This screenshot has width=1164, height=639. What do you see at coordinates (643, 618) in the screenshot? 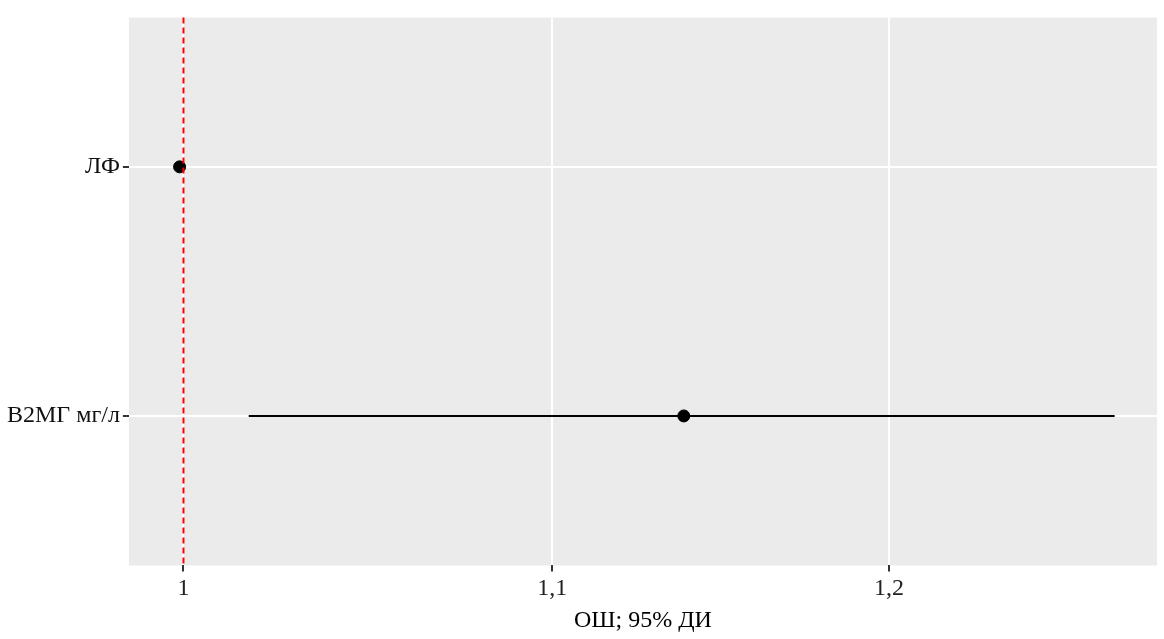
I see `x-axis-title: ОШ; 95% ДИ` at bounding box center [643, 618].